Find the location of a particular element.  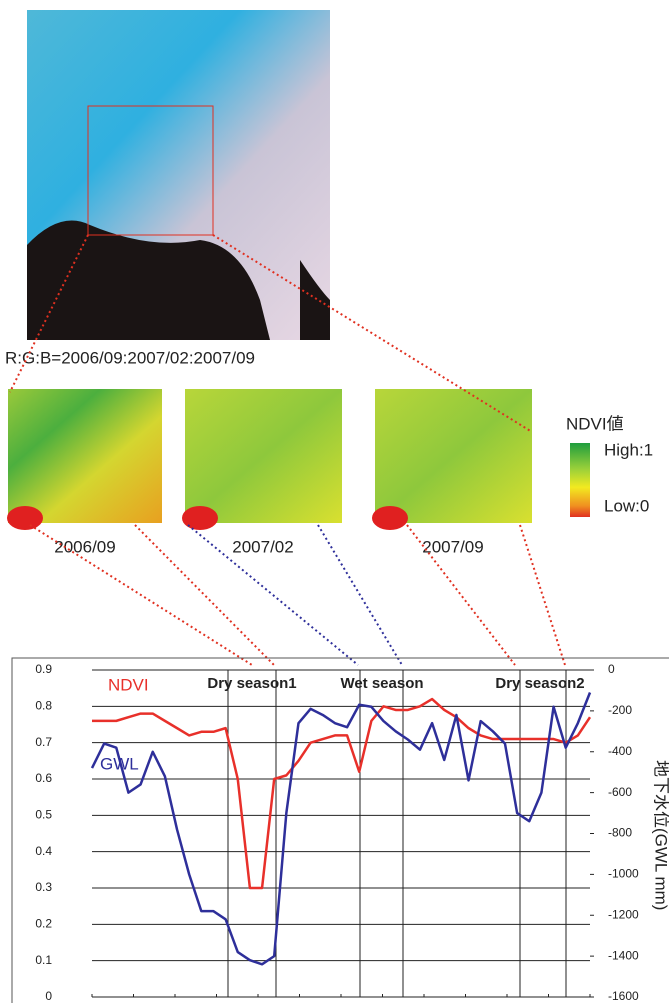

y2-tick-label: -800 is located at coordinates (620, 833).